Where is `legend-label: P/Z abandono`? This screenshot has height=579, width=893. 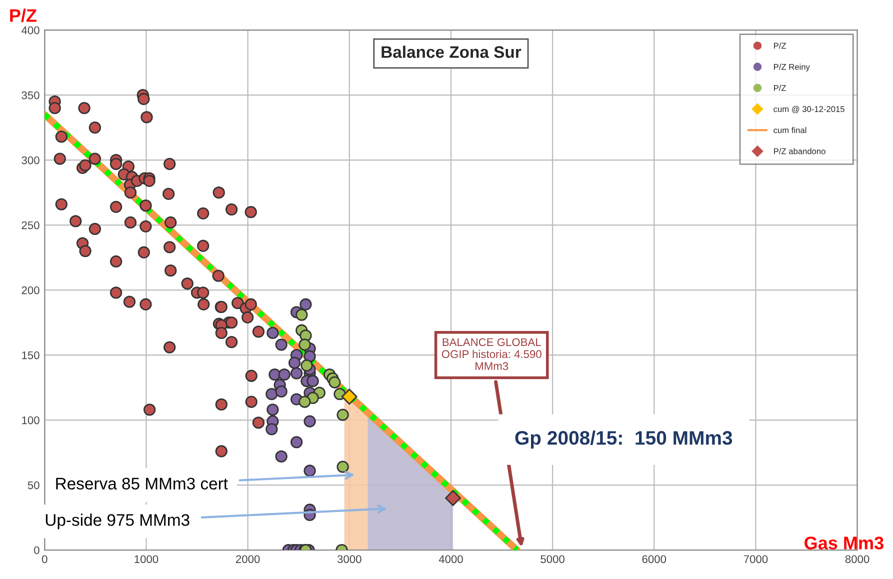
legend-label: P/Z abandono is located at coordinates (800, 151).